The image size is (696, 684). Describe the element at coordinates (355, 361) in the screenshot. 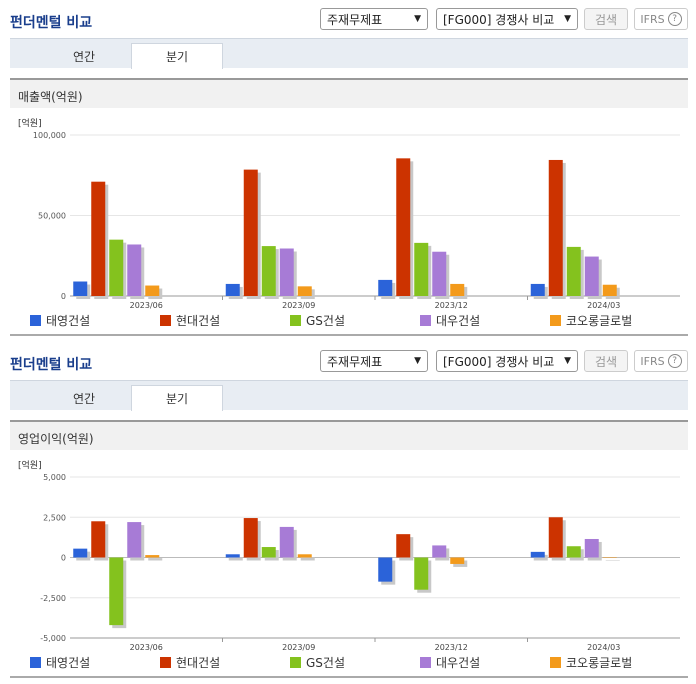

I see `statement-type-value: 주재무제표` at that location.